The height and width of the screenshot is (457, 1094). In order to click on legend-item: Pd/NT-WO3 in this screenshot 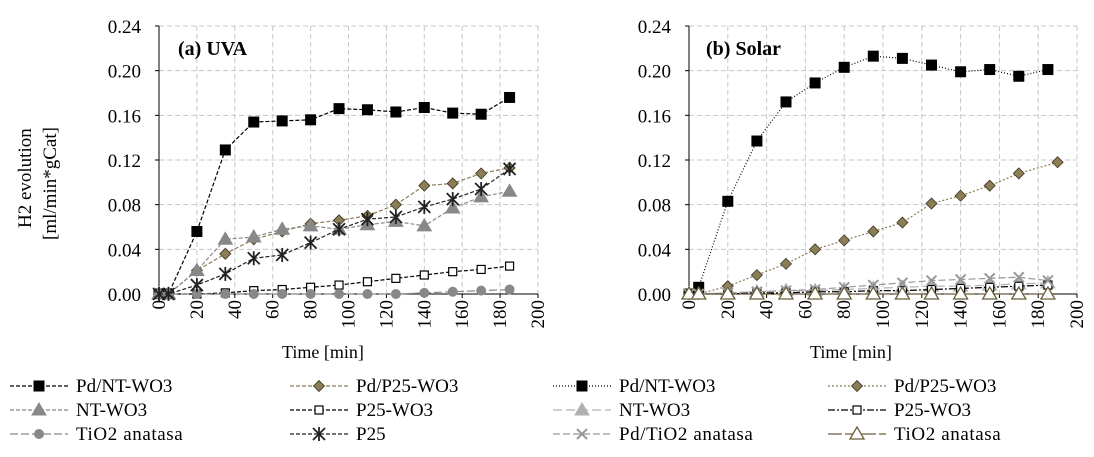, I will do `click(91, 386)`.